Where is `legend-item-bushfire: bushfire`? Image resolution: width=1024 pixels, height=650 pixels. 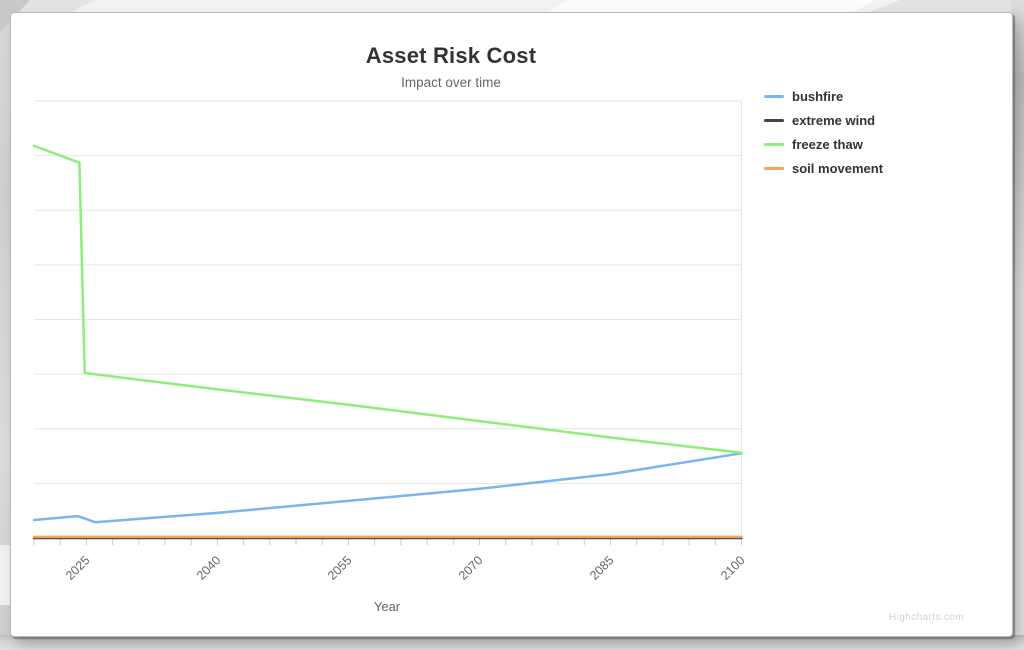
legend-item-bushfire: bushfire is located at coordinates (823, 96).